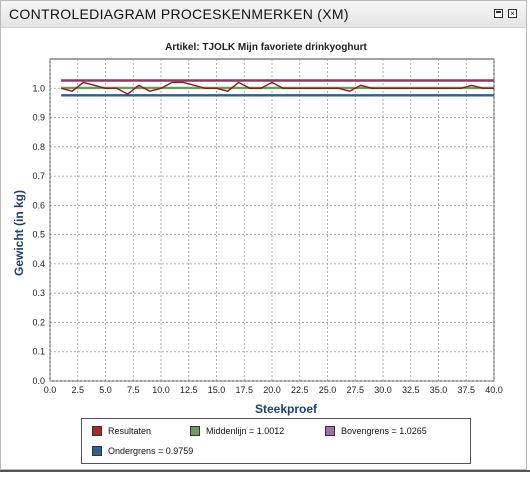  What do you see at coordinates (50, 390) in the screenshot?
I see `x-tick-label: 0.0` at bounding box center [50, 390].